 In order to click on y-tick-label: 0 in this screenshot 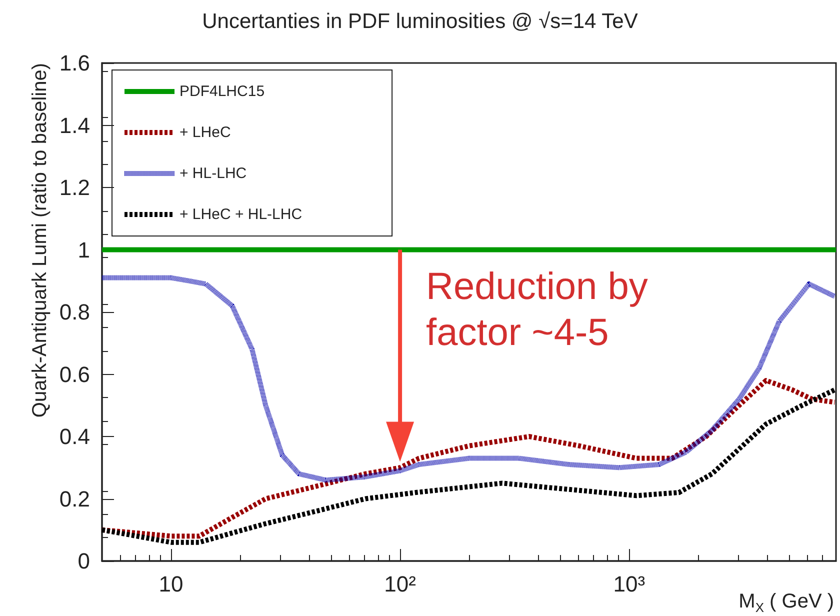, I will do `click(84, 561)`.